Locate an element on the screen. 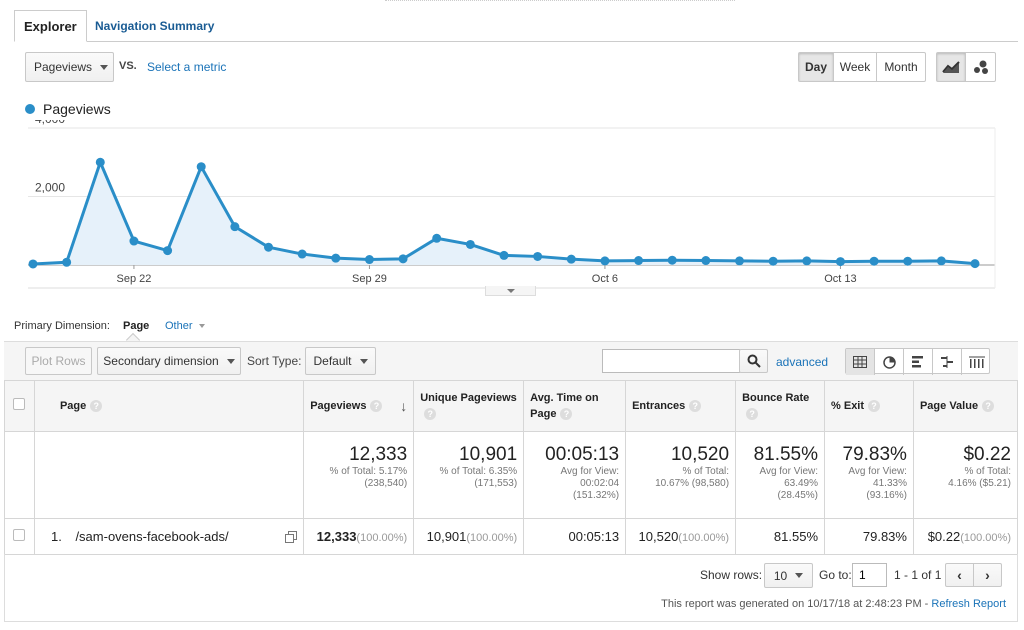 This screenshot has width=1024, height=630. header-page-value: Page Value? is located at coordinates (965, 406).